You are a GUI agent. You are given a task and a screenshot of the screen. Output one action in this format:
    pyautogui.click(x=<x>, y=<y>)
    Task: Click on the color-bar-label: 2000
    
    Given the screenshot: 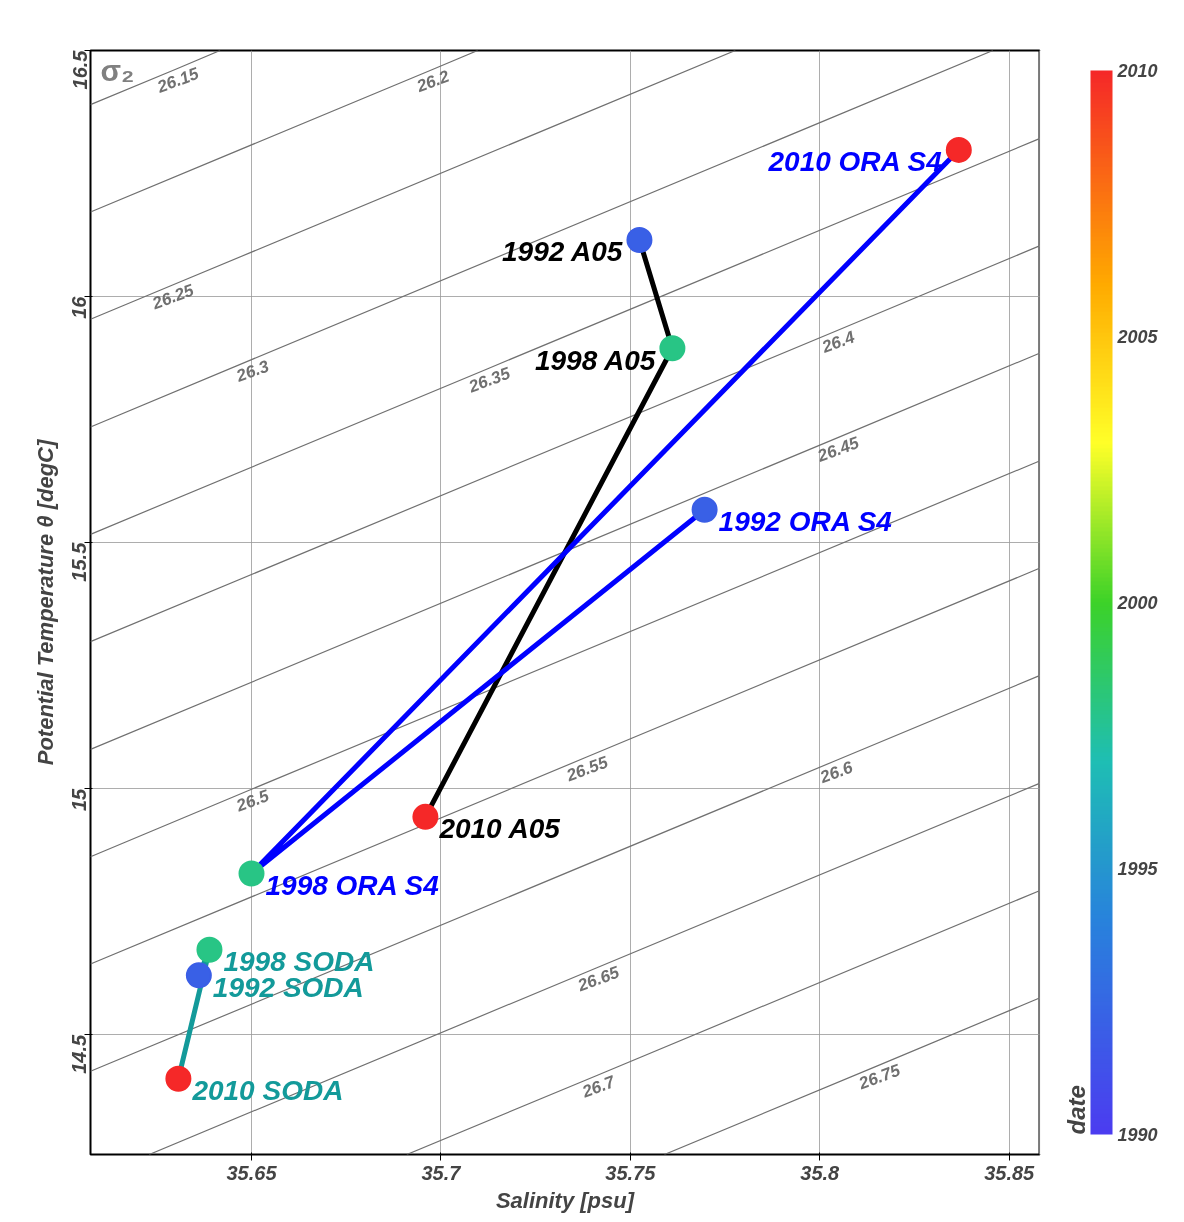 What is the action you would take?
    pyautogui.click(x=1137, y=603)
    